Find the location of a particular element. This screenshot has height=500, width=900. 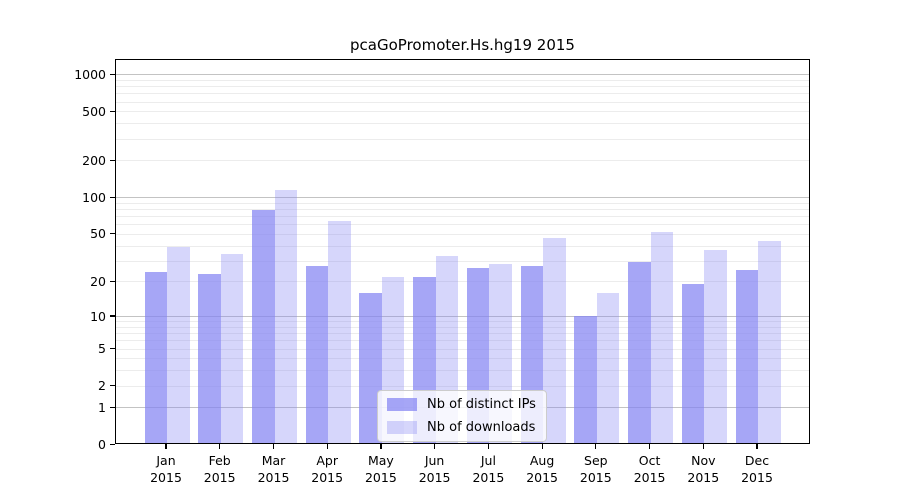

bar-nb-of-distinct-ips-may is located at coordinates (370, 367).